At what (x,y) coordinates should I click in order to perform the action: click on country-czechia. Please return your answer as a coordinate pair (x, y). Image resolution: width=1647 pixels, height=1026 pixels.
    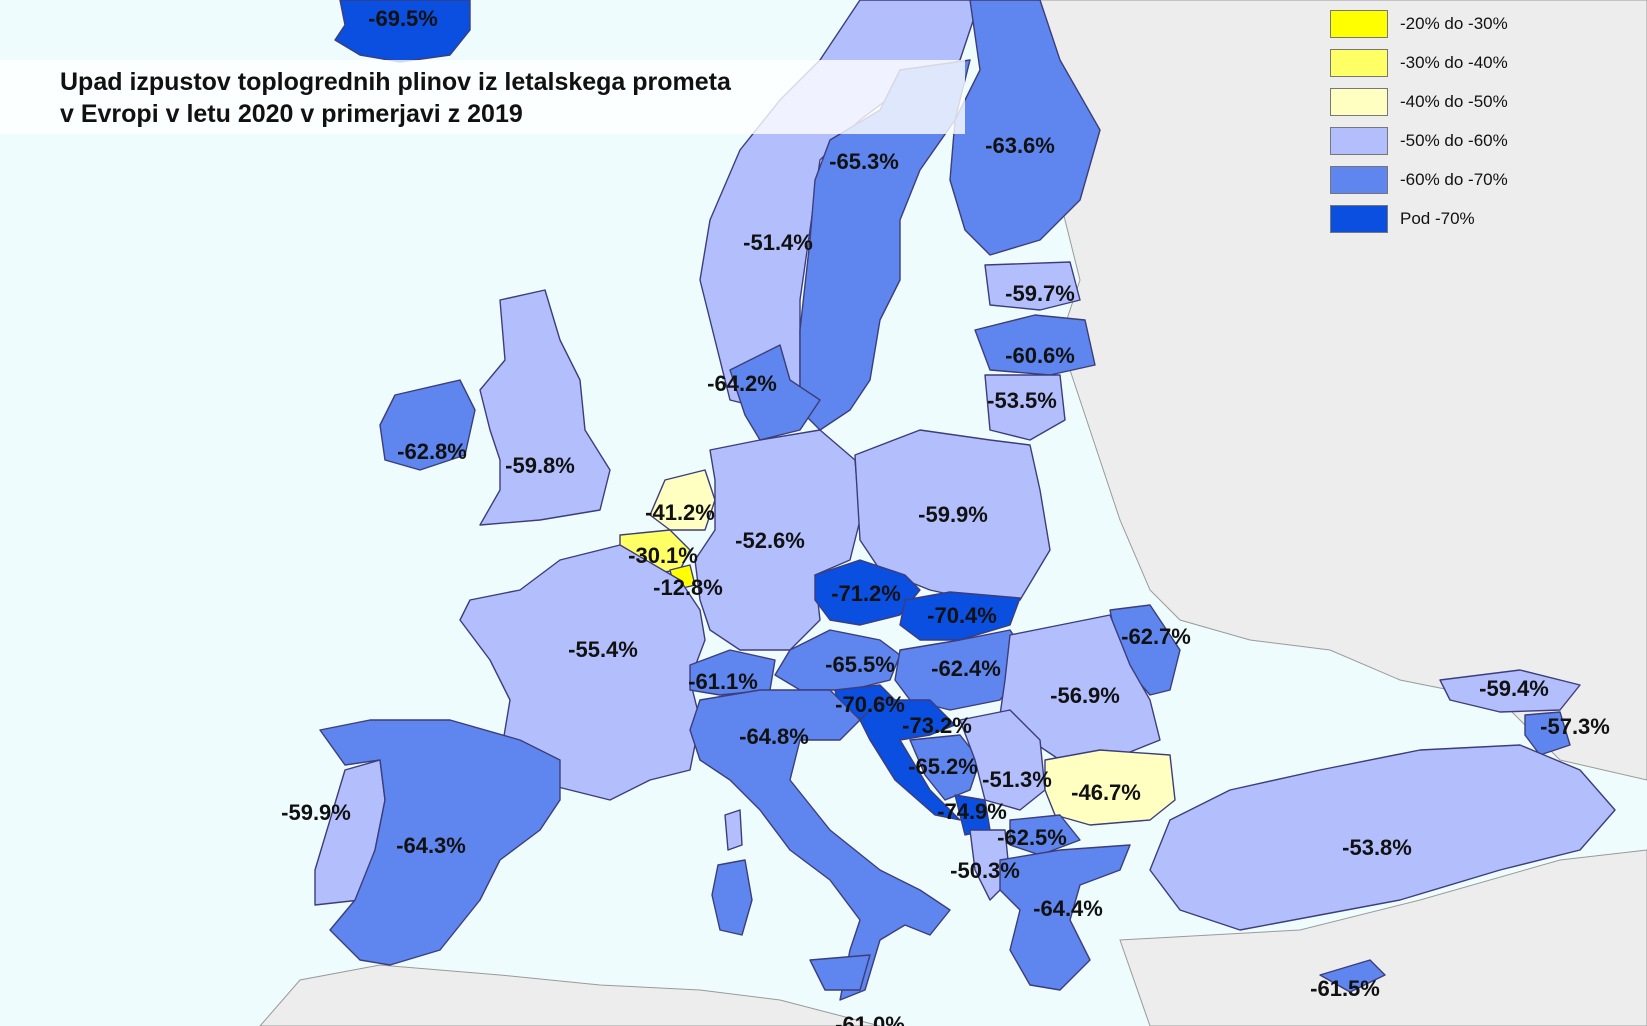
    Looking at the image, I should click on (867, 592).